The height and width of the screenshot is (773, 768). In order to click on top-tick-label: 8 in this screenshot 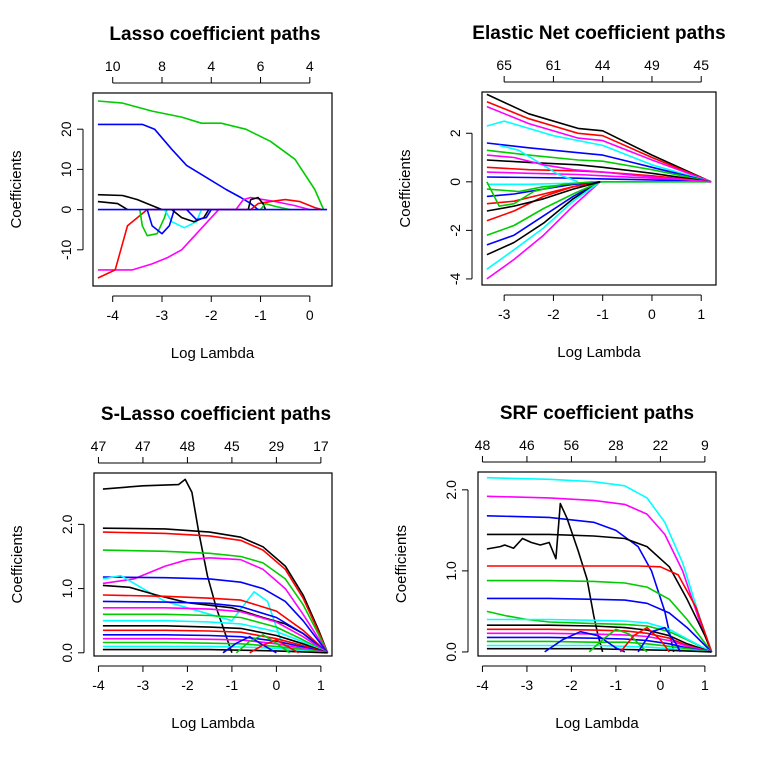, I will do `click(162, 66)`.